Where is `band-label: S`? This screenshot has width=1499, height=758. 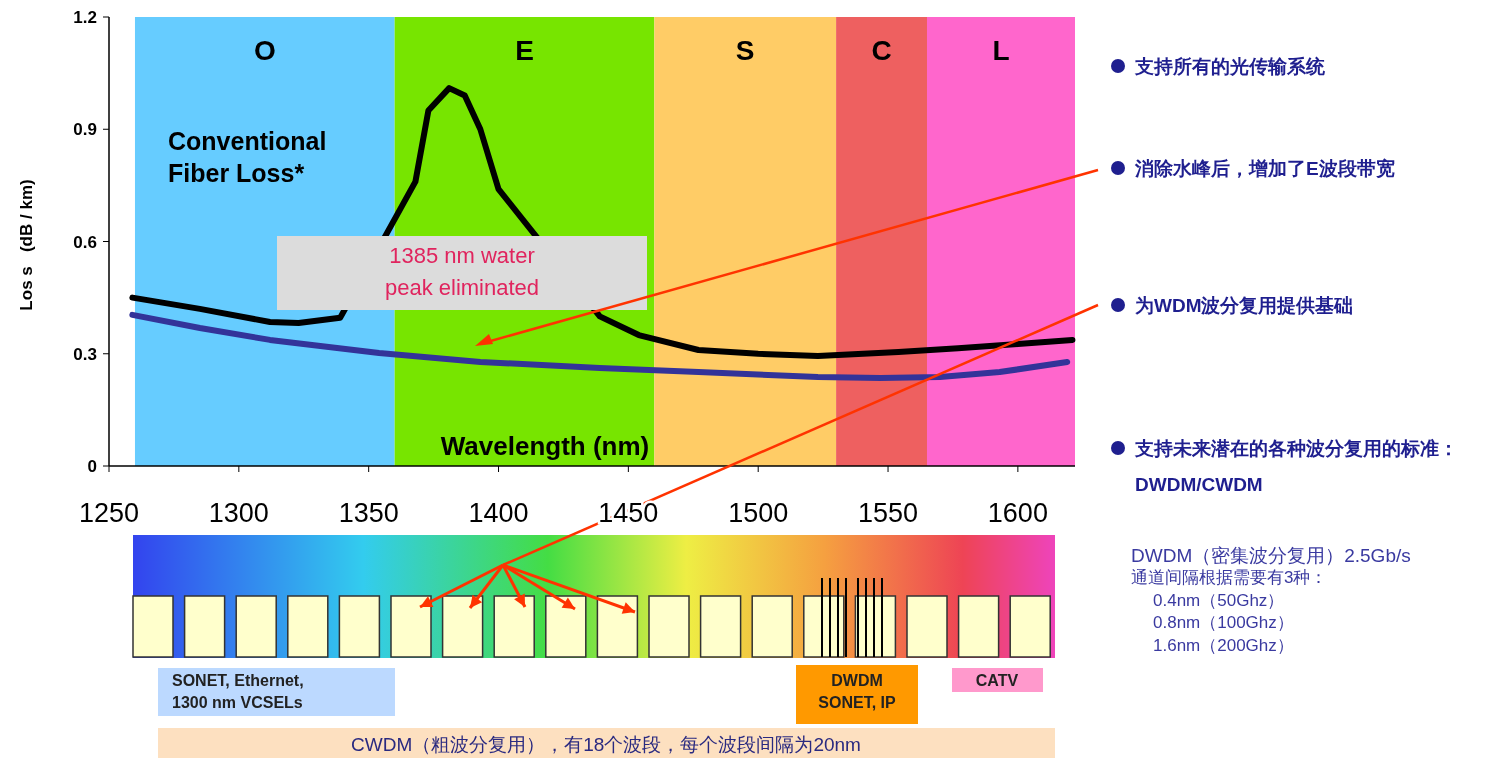
band-label: S is located at coordinates (745, 50).